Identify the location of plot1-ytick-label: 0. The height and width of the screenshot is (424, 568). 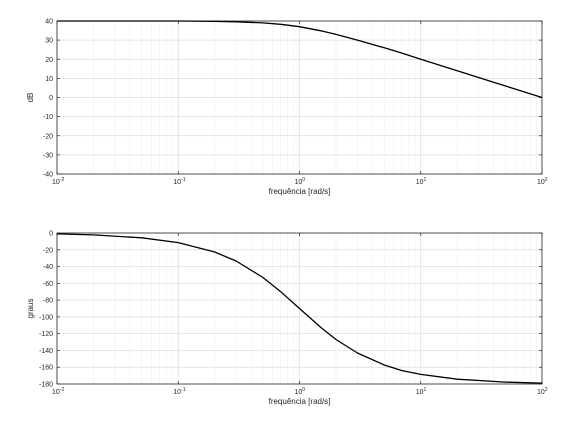
(51, 98).